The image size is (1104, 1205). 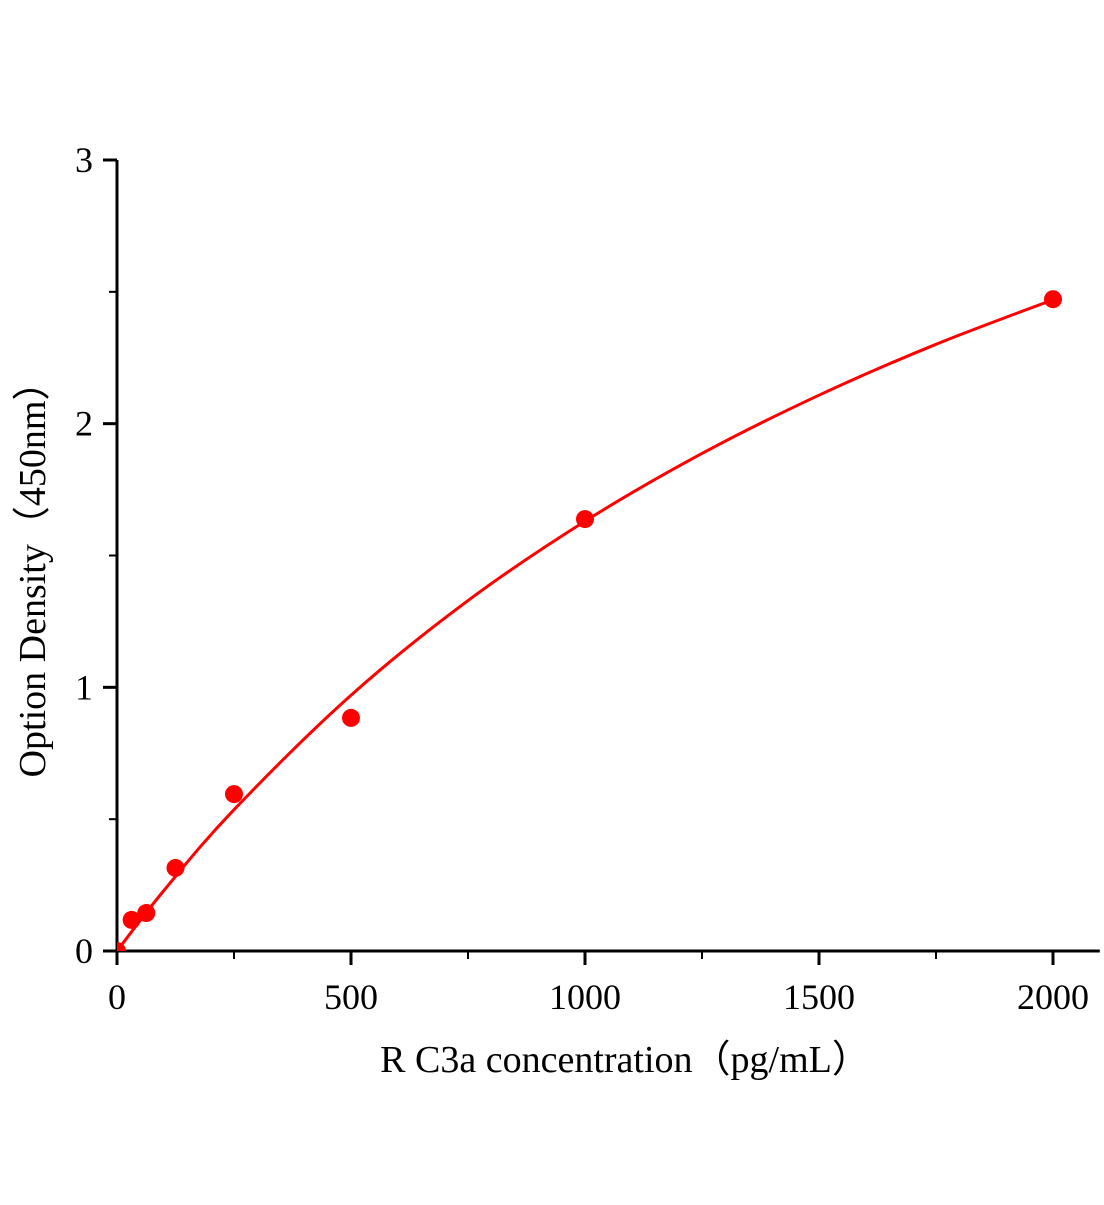 I want to click on x-tick-label: 2000, so click(x=1053, y=997).